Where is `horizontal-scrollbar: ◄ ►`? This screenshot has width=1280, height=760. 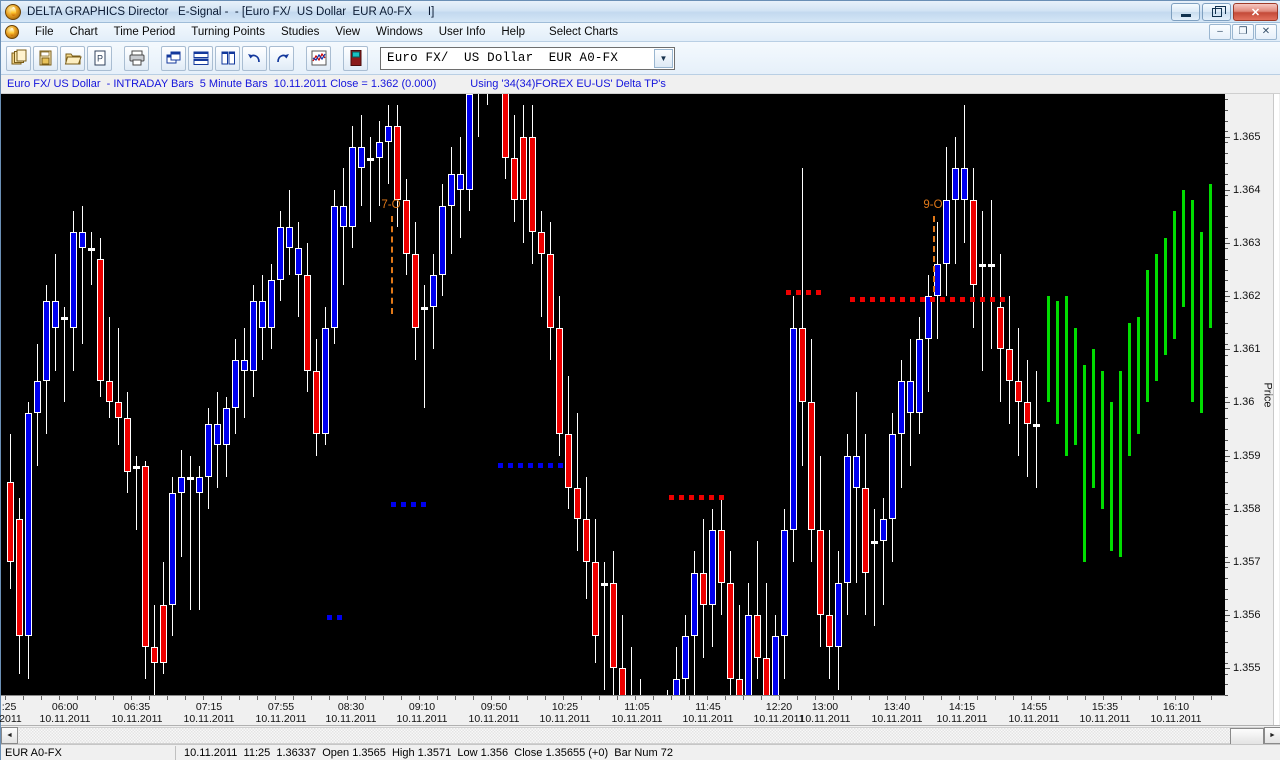 horizontal-scrollbar: ◄ ► is located at coordinates (640, 735).